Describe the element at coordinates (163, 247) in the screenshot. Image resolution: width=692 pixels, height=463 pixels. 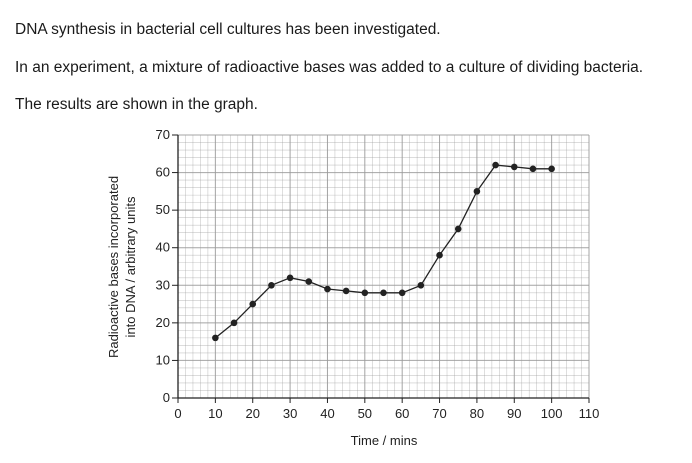
I see `y-tick-label: 40` at that location.